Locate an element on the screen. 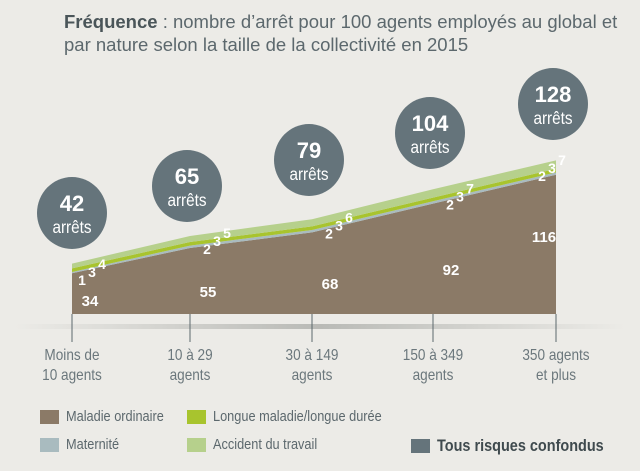 The height and width of the screenshot is (471, 640). legend-item: Maternité is located at coordinates (84, 444).